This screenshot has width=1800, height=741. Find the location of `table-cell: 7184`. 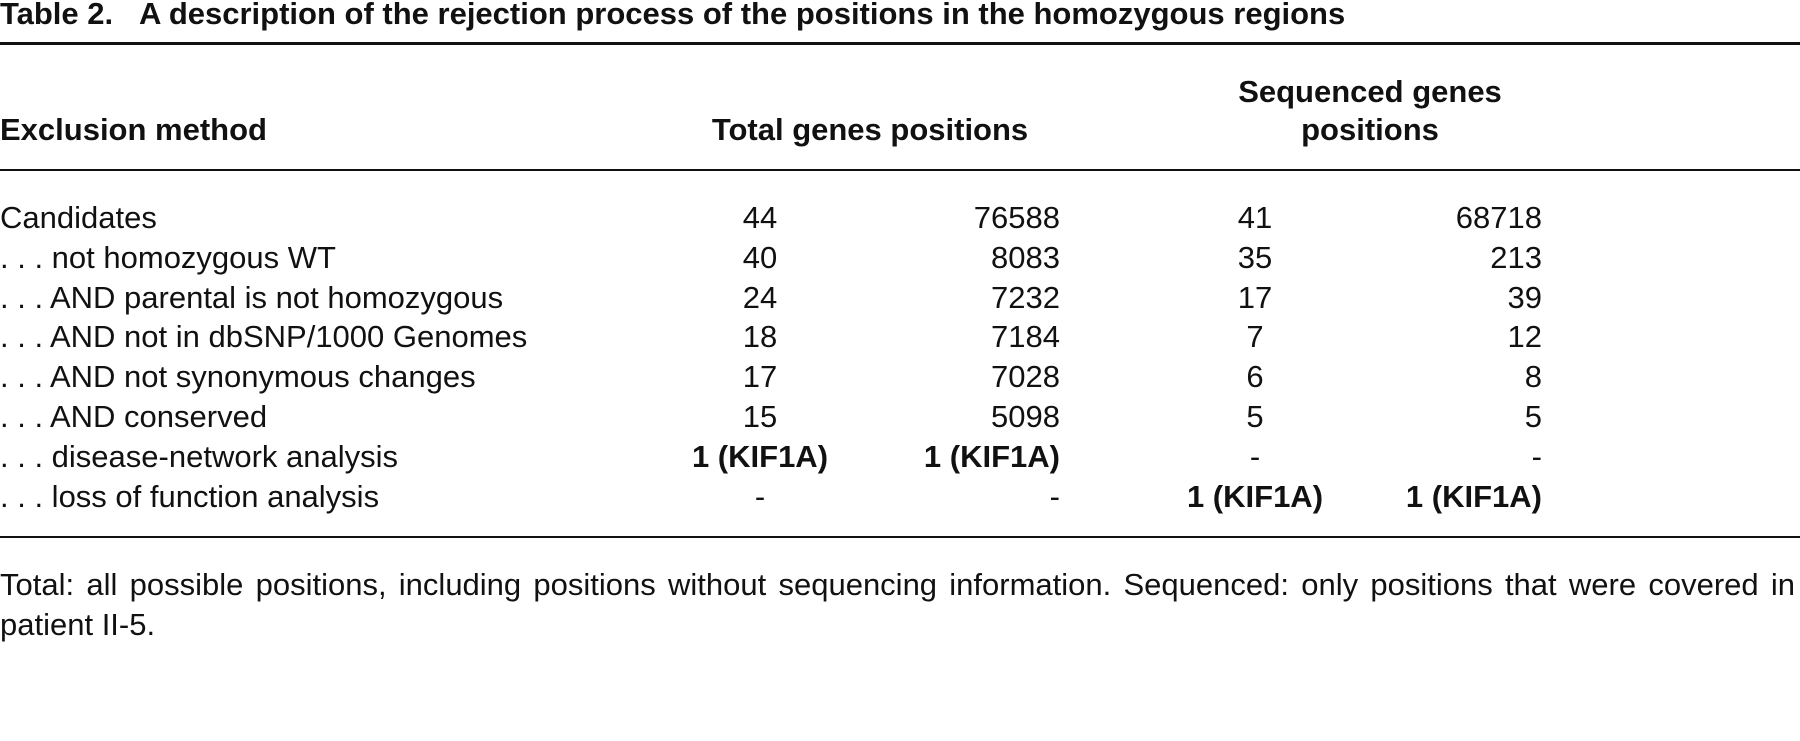

table-cell: 7184 is located at coordinates (1025, 337).